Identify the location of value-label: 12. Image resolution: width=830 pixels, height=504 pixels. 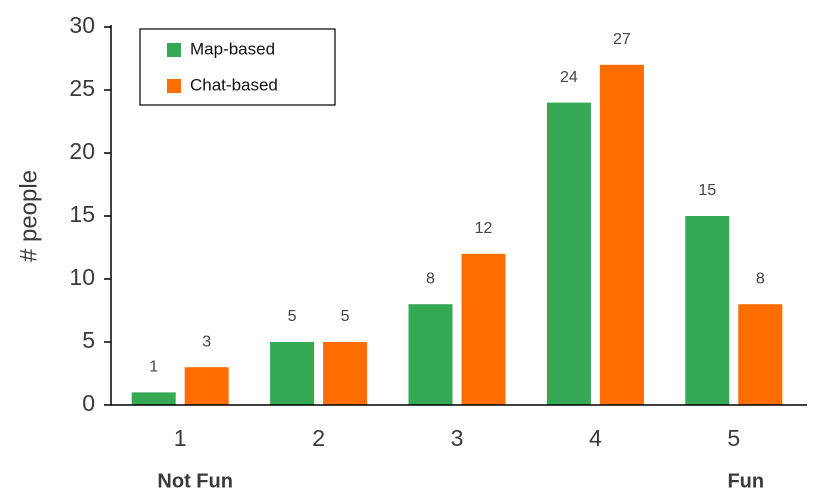
(484, 228).